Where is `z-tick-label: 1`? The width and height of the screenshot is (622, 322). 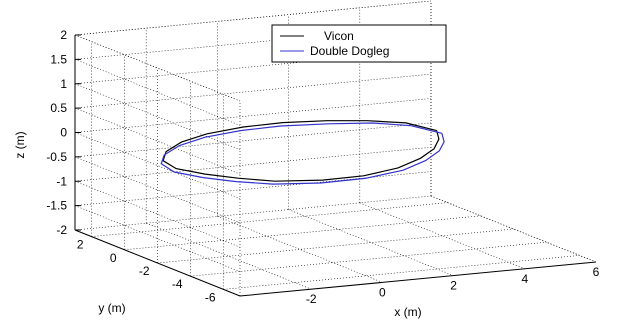 z-tick-label: 1 is located at coordinates (63, 84).